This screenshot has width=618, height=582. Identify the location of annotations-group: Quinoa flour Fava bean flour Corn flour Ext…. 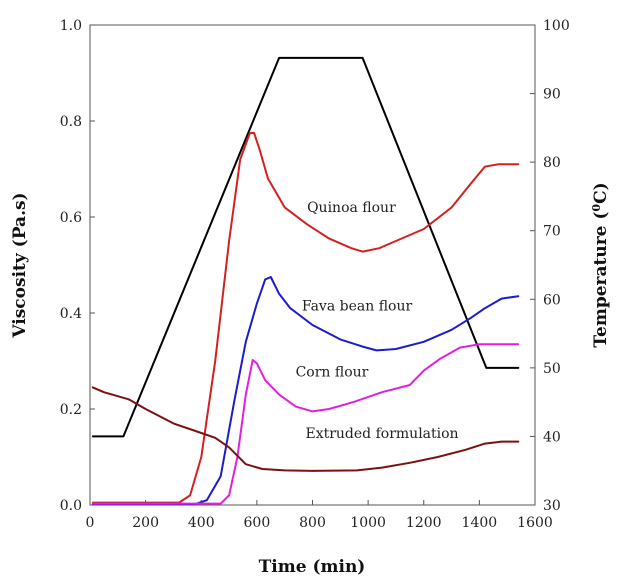
(377, 321).